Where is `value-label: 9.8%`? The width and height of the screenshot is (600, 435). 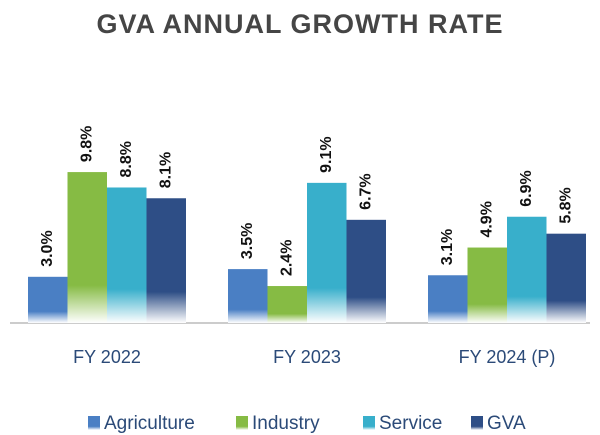
value-label: 9.8% is located at coordinates (86, 144).